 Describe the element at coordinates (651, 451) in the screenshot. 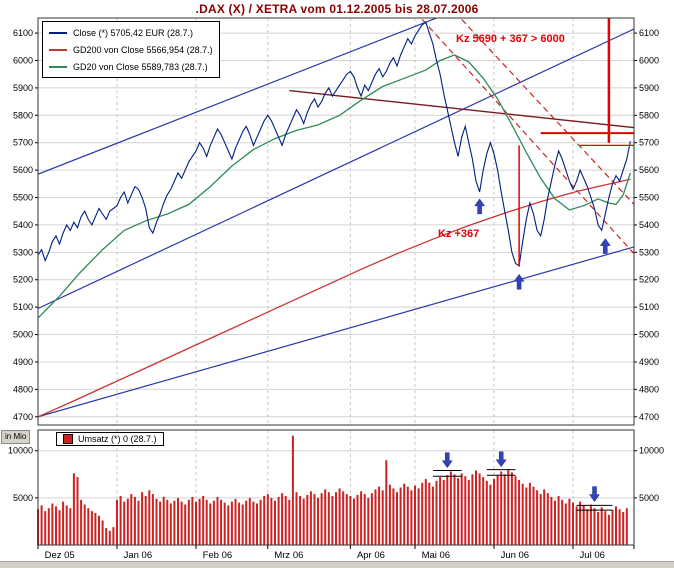

I see `volume-tick-right: 10000` at that location.